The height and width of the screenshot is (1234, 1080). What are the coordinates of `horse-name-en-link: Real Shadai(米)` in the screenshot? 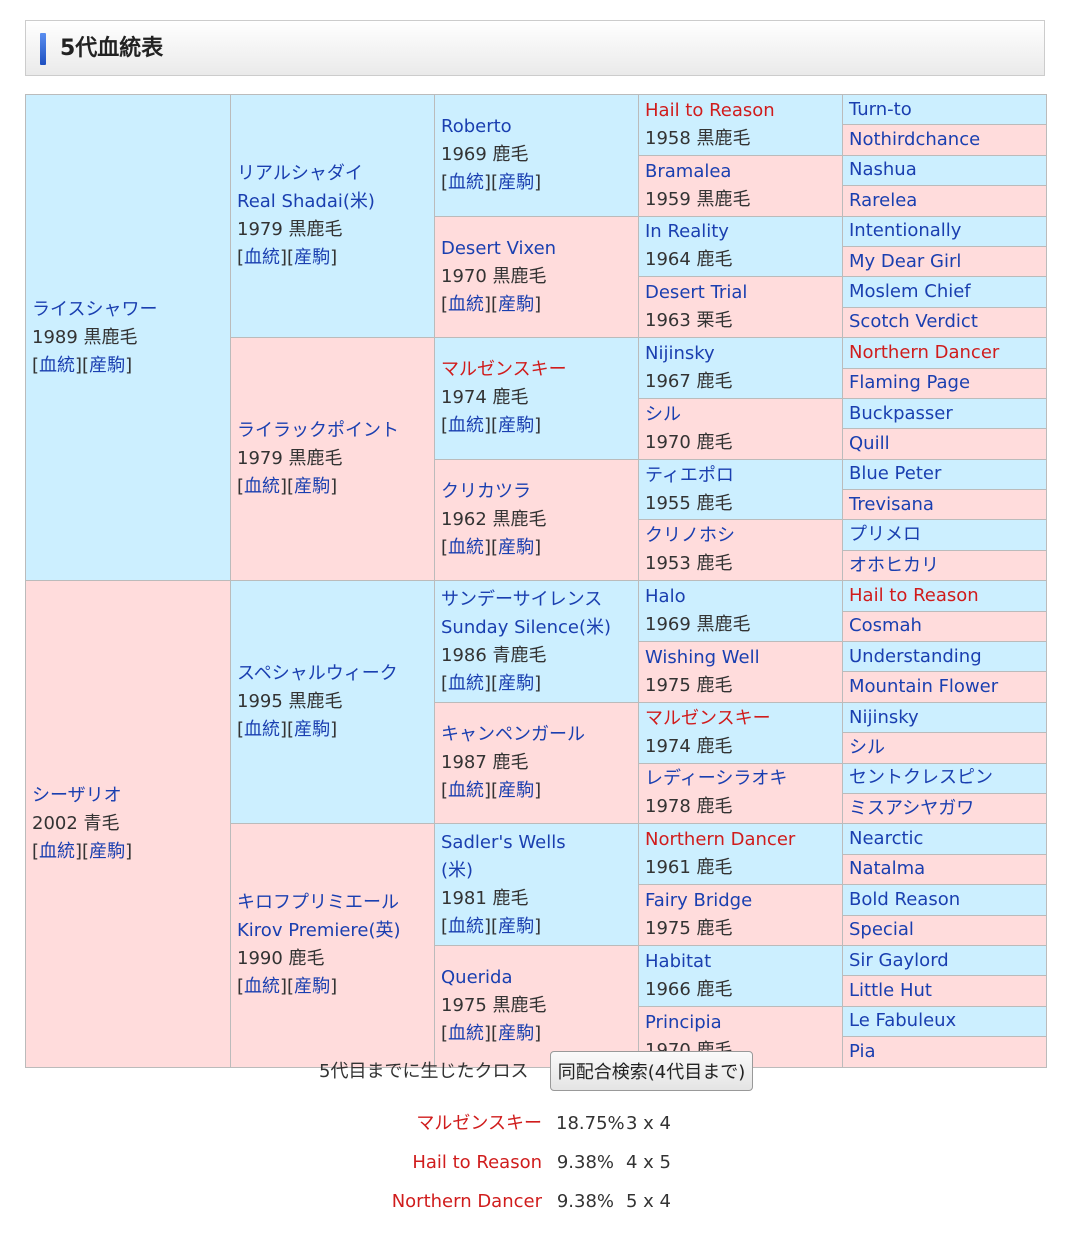 It's located at (306, 202).